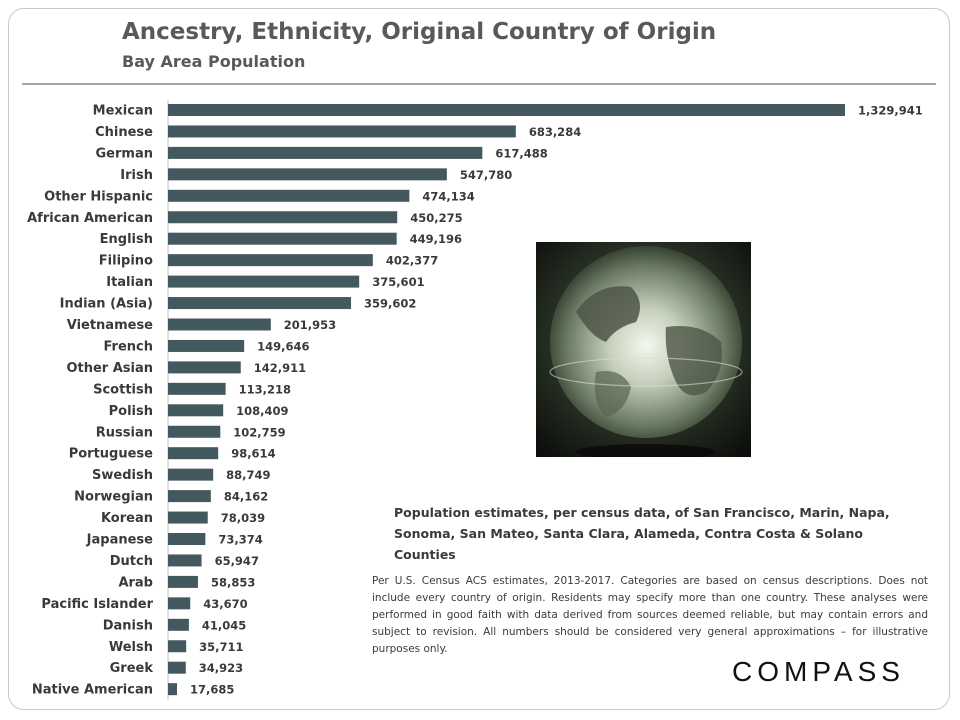 The height and width of the screenshot is (720, 960). Describe the element at coordinates (129, 282) in the screenshot. I see `category-label: Italian` at that location.